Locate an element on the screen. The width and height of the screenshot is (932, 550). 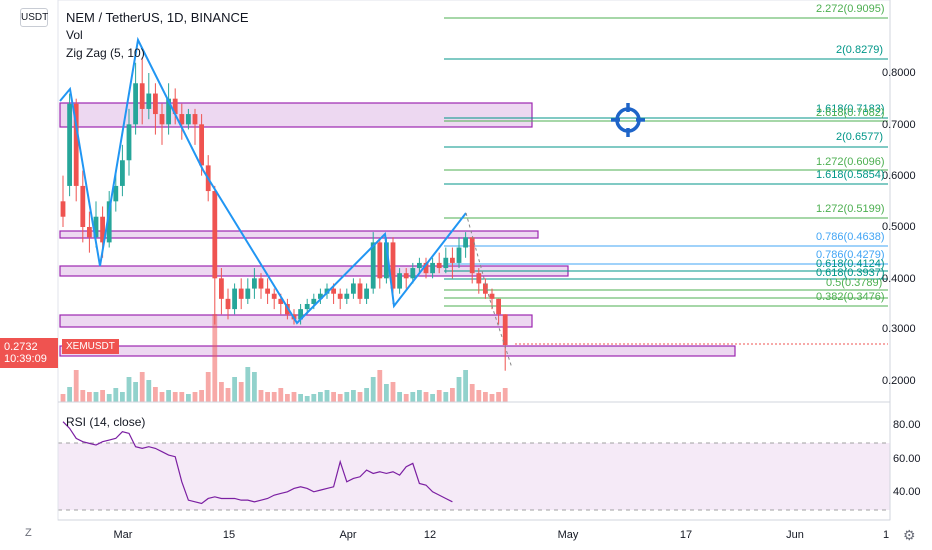
zoom-button: Z is located at coordinates (28, 533).